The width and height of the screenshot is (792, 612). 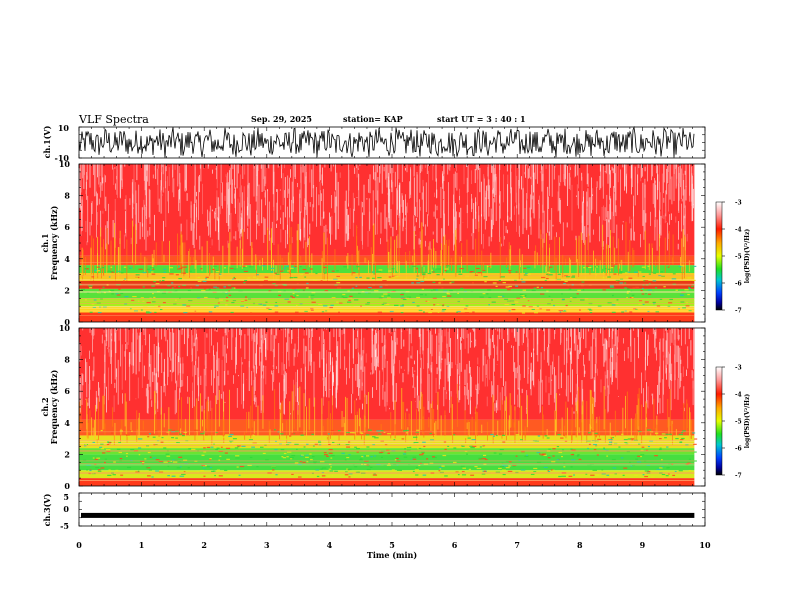 What do you see at coordinates (732, 422) in the screenshot?
I see `ch2-colorbar-ticks: -3-4-5-6-7` at bounding box center [732, 422].